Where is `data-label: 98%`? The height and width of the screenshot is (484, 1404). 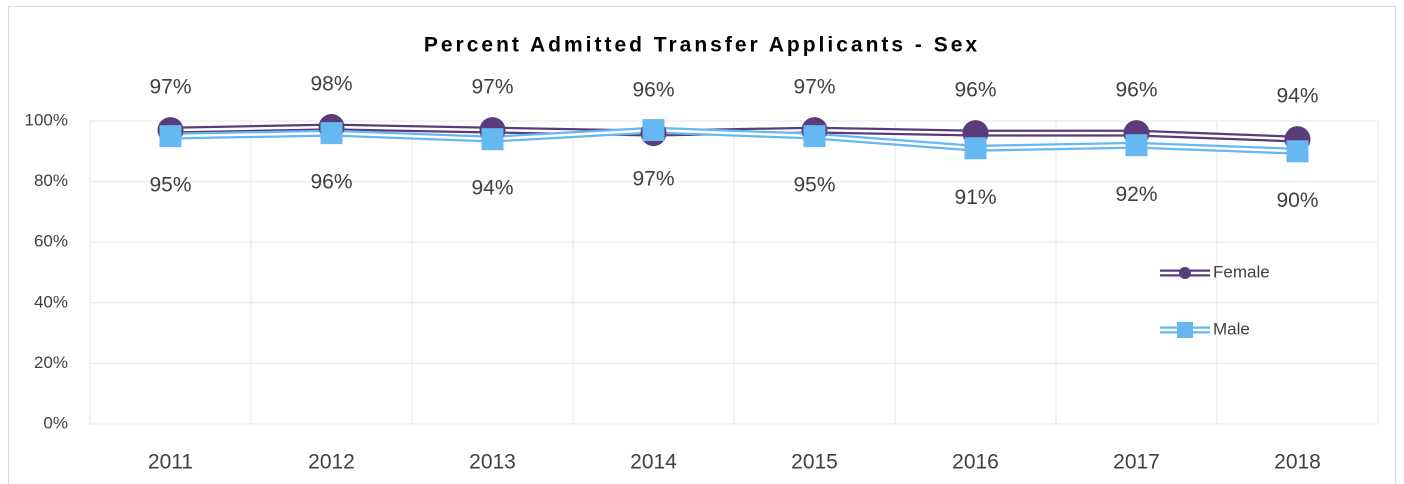 data-label: 98% is located at coordinates (331, 84).